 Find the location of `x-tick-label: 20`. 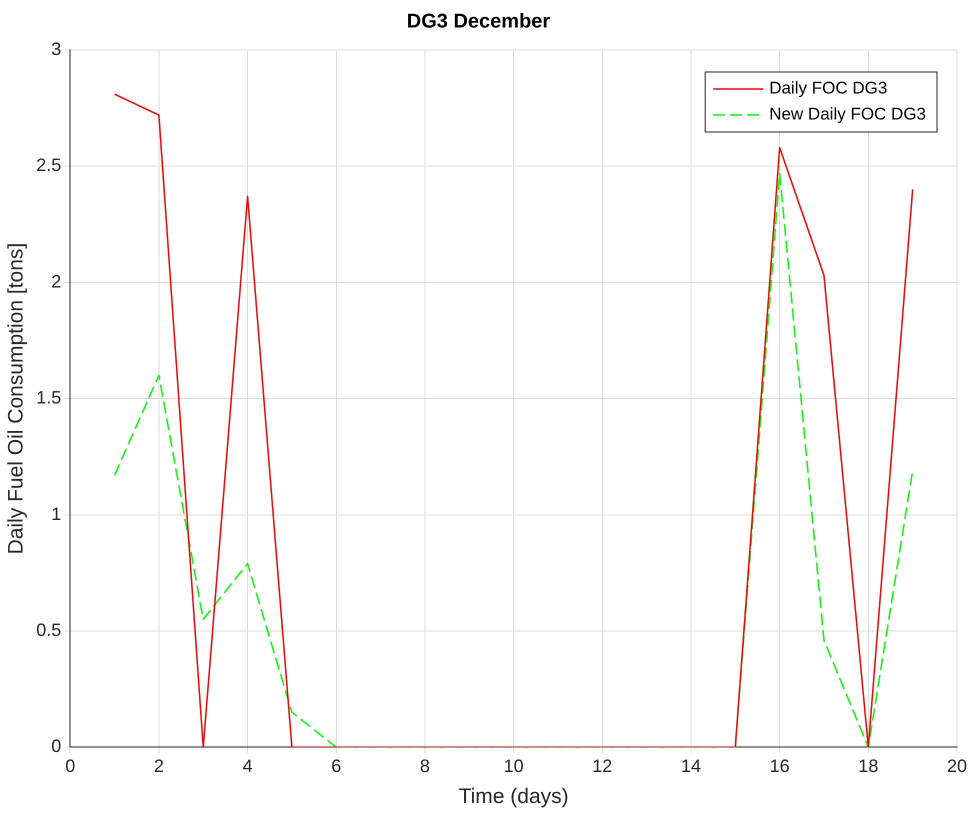

x-tick-label: 20 is located at coordinates (957, 766).